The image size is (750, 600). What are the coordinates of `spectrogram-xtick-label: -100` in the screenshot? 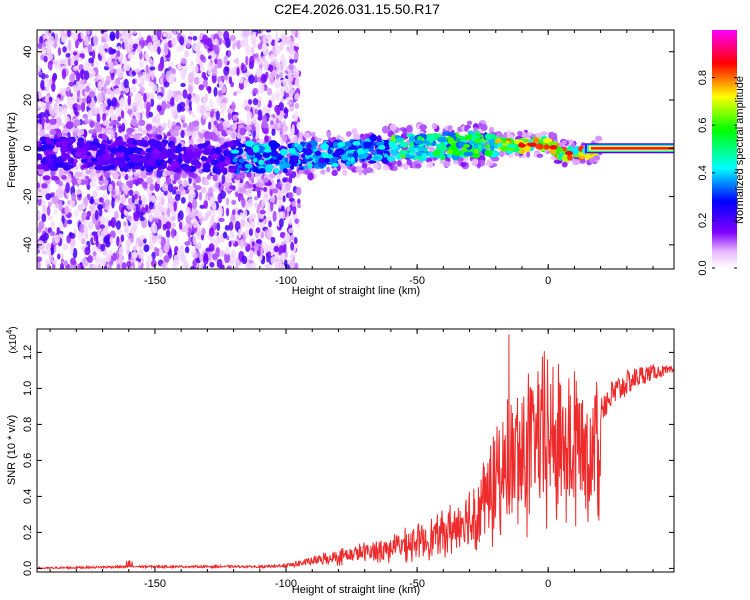 It's located at (286, 281).